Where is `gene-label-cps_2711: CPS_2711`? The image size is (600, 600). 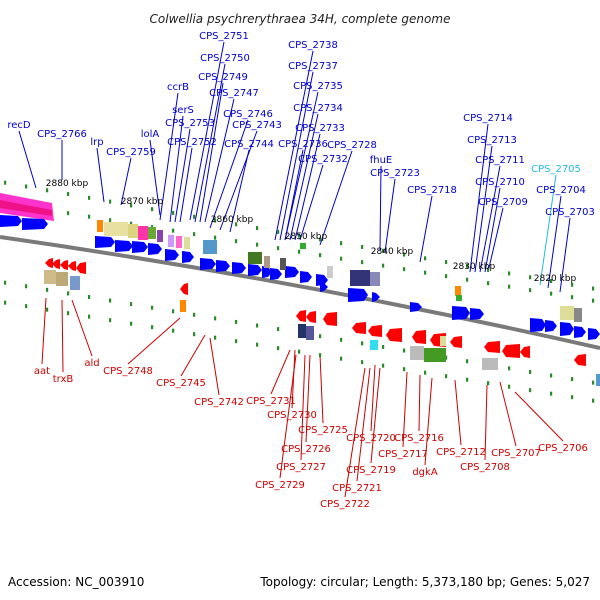
gene-label-cps_2711: CPS_2711 is located at coordinates (500, 160).